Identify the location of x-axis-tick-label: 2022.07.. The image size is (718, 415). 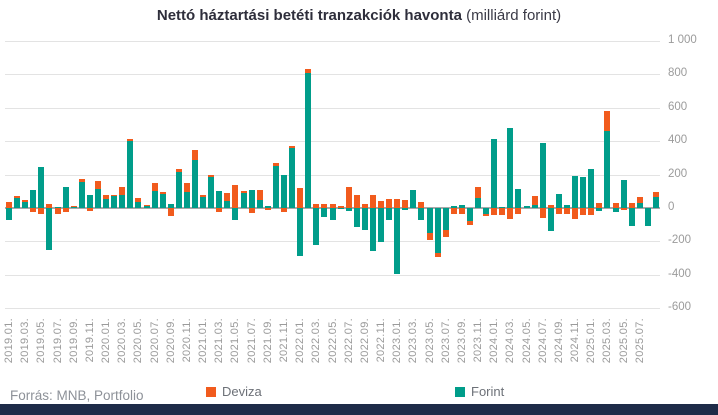
(348, 341).